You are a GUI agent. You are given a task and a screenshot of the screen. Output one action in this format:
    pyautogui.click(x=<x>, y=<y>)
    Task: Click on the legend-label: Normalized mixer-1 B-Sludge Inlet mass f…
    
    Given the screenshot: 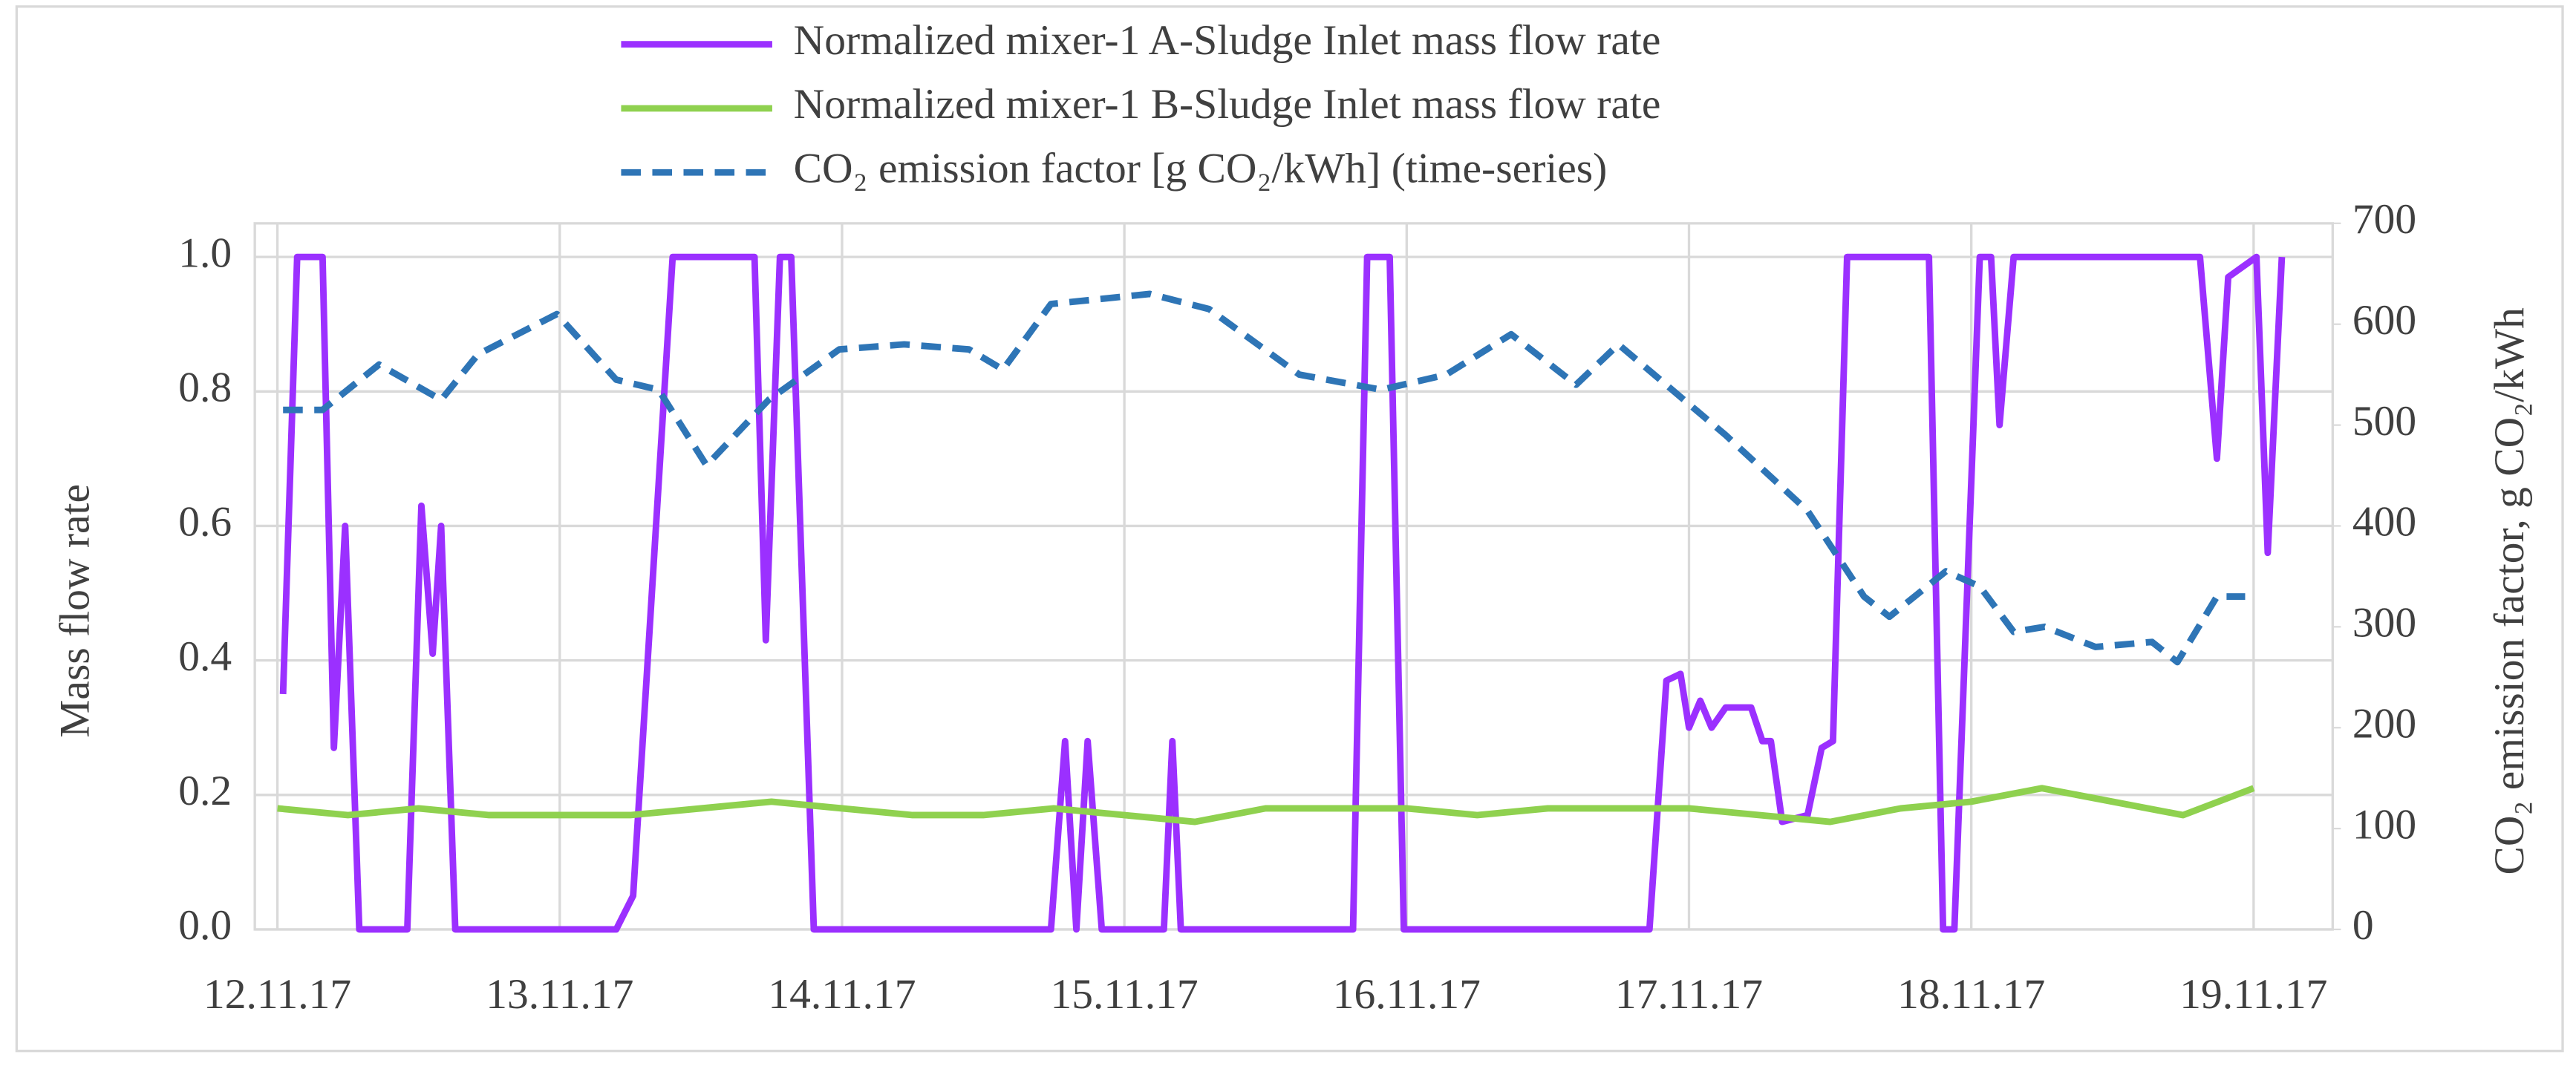 What is the action you would take?
    pyautogui.click(x=1227, y=105)
    